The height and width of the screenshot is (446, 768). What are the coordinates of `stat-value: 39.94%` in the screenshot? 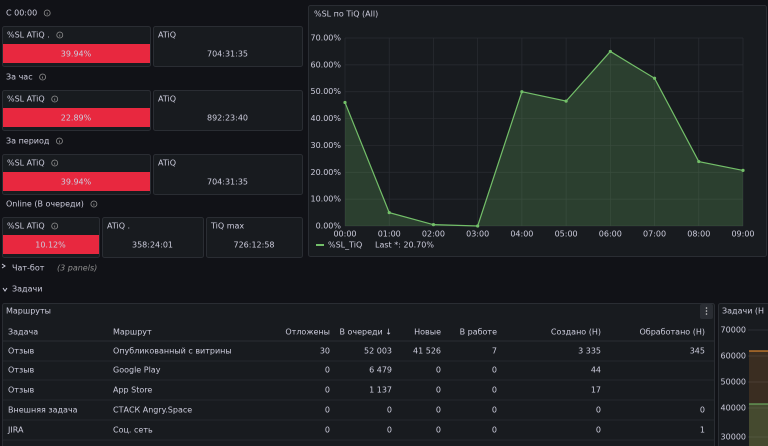 It's located at (76, 182).